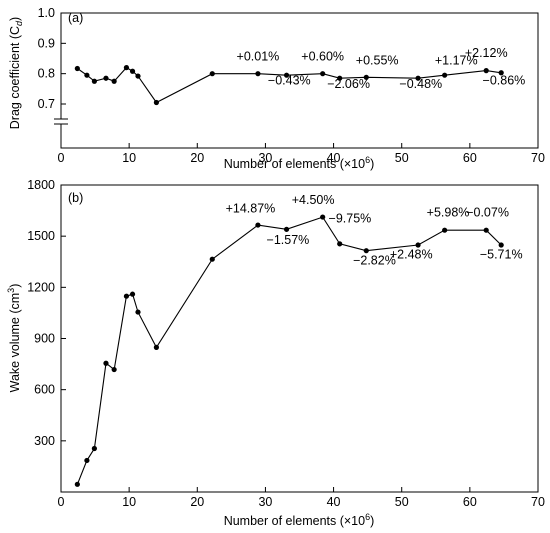  Describe the element at coordinates (258, 57) in the screenshot. I see `panel-a-change-label: +0.01%` at that location.